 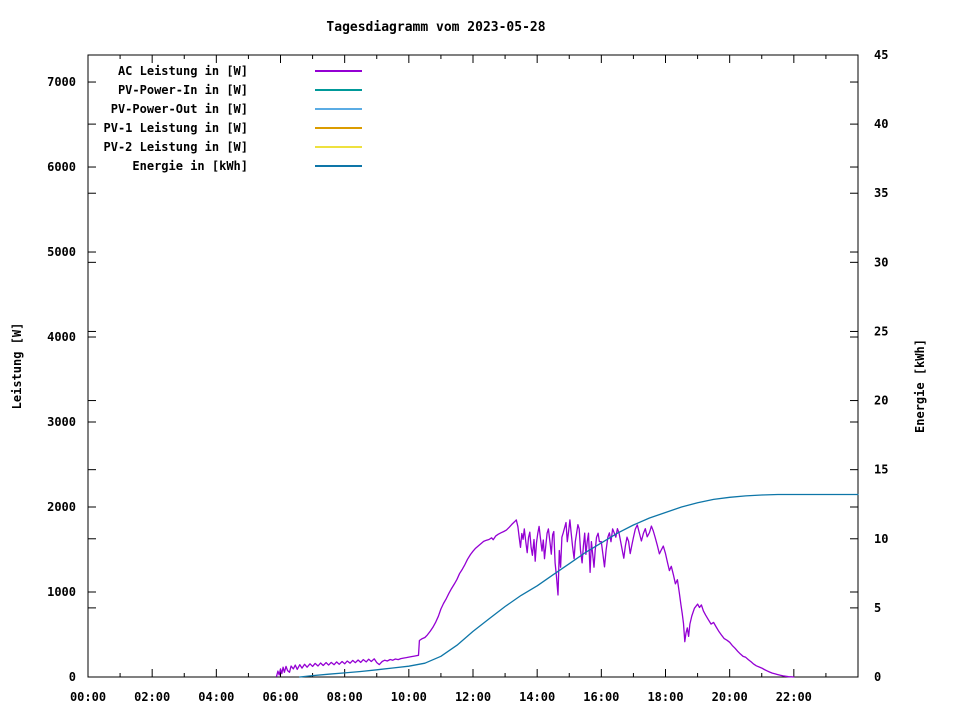 I want to click on y-left-tick-label: 1000, so click(x=61, y=592).